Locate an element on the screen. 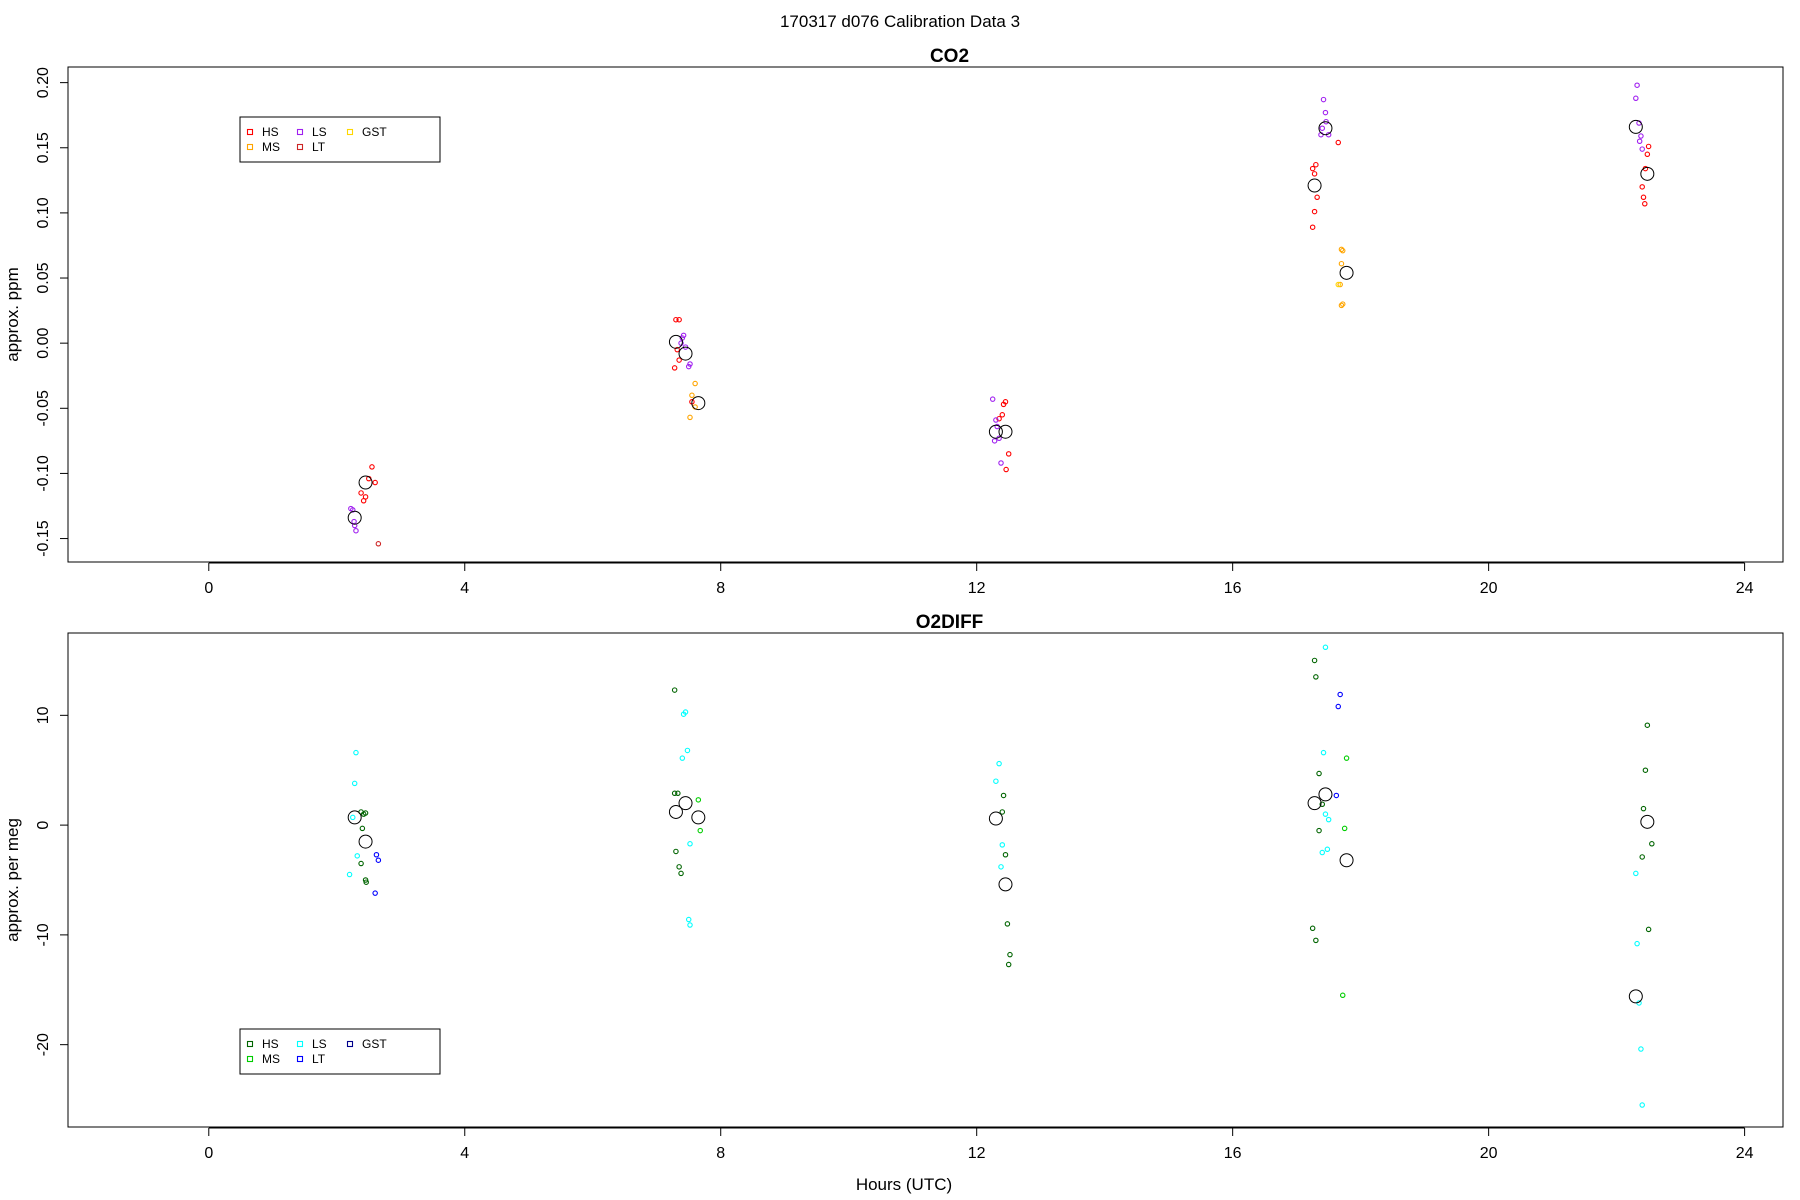 The height and width of the screenshot is (1200, 1800). y-axis-label: approx. ppm is located at coordinates (12, 314).